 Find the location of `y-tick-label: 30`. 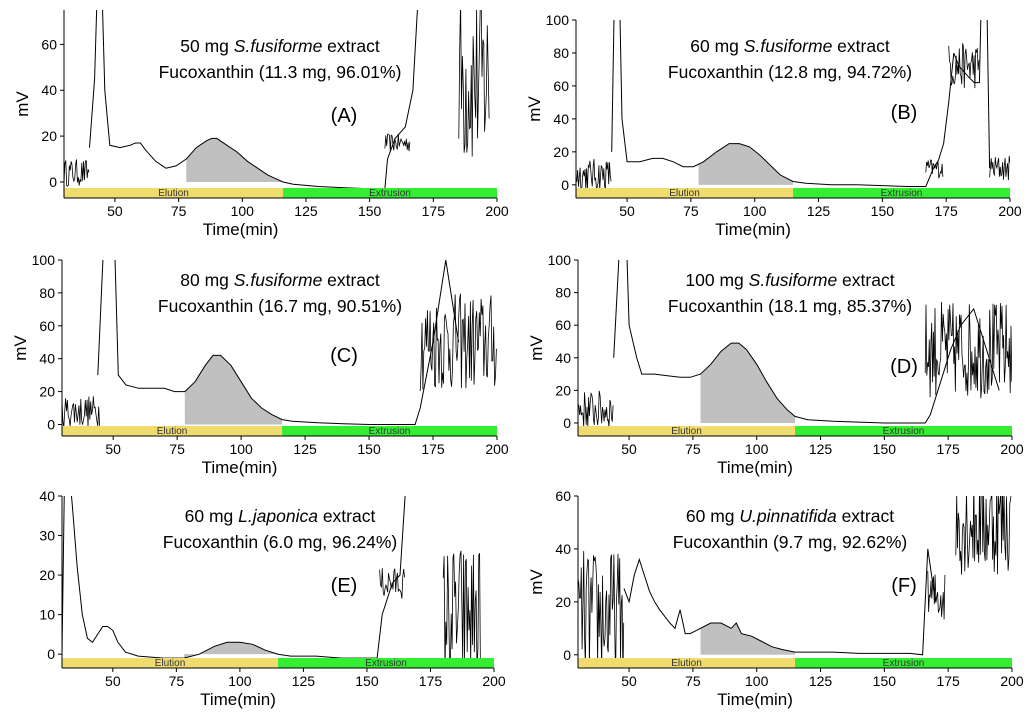

y-tick-label: 30 is located at coordinates (47, 536).